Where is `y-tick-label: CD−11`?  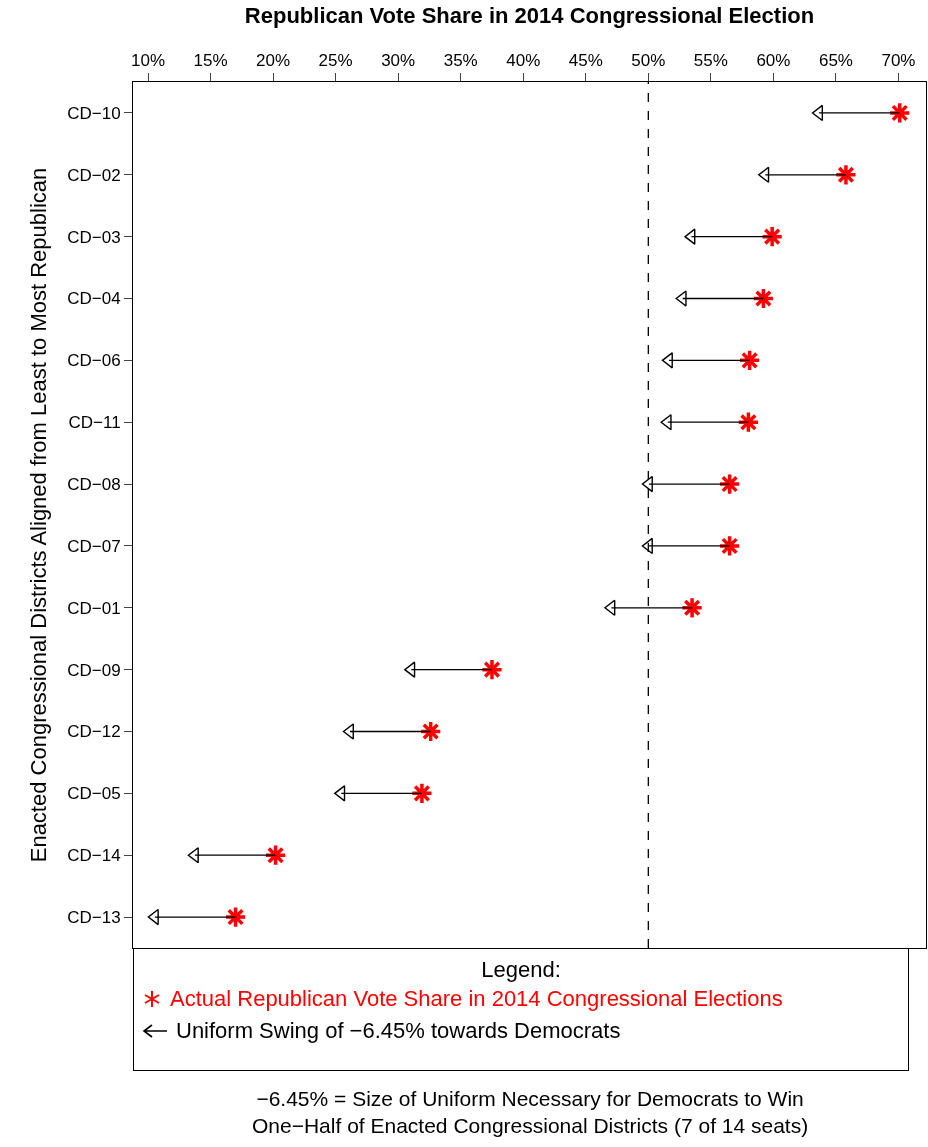 y-tick-label: CD−11 is located at coordinates (94, 423).